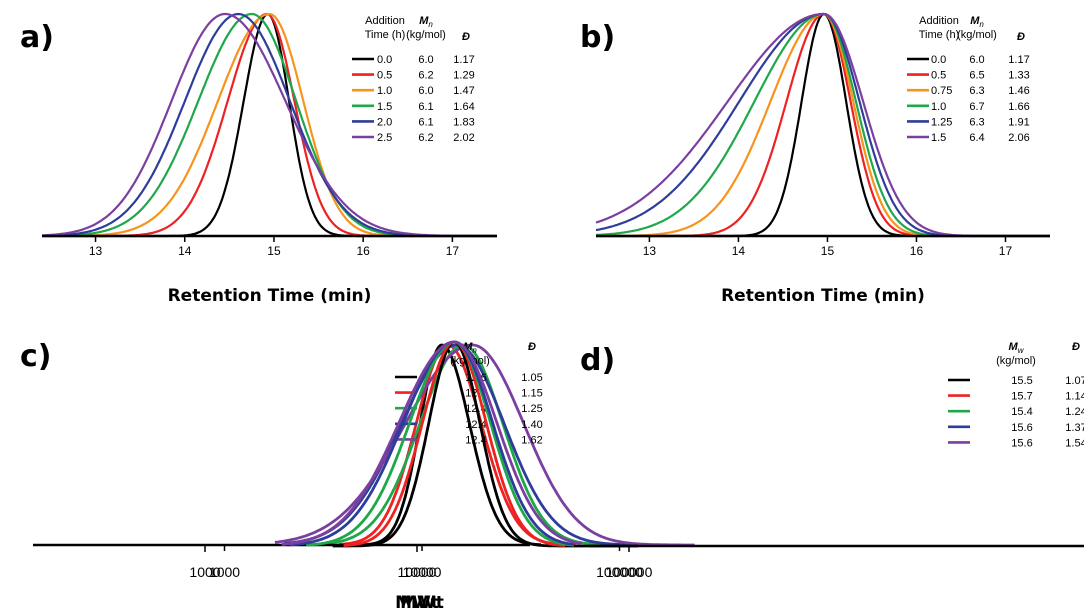  What do you see at coordinates (384, 138) in the screenshot?
I see `legend-label: 2.5` at bounding box center [384, 138].